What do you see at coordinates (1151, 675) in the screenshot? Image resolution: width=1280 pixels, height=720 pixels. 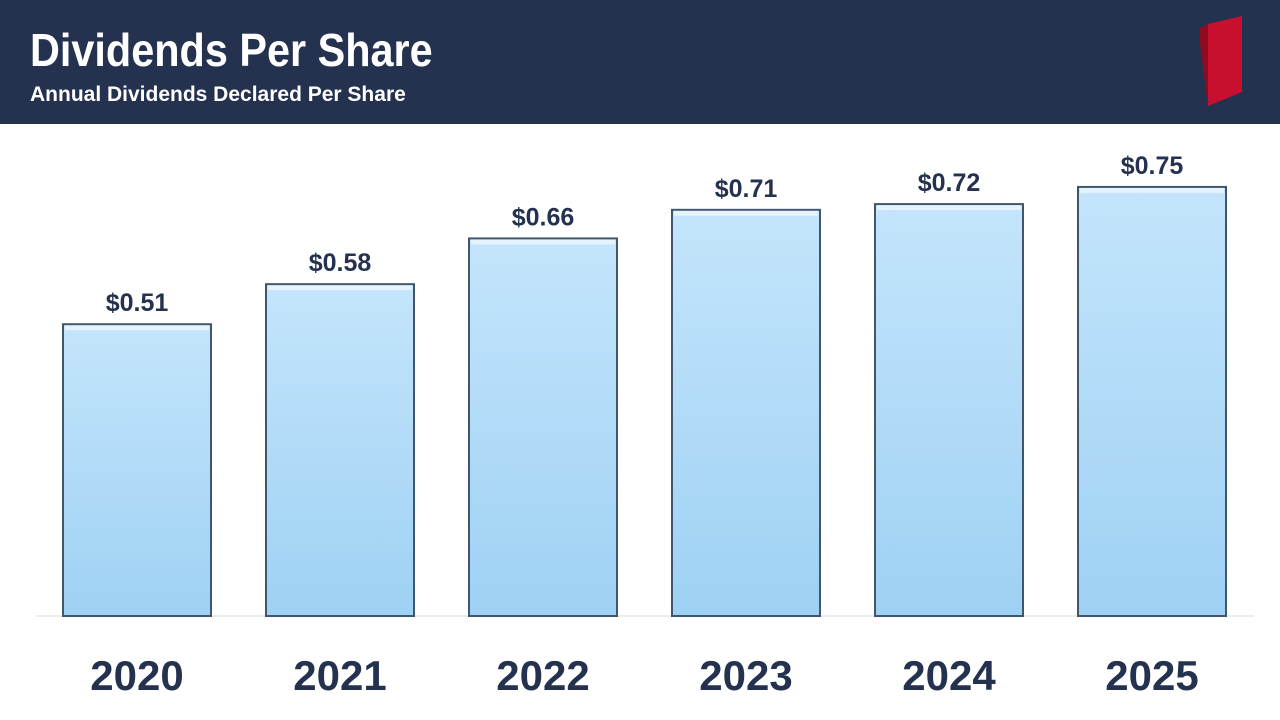 I see `category-label-2025: 2025` at bounding box center [1151, 675].